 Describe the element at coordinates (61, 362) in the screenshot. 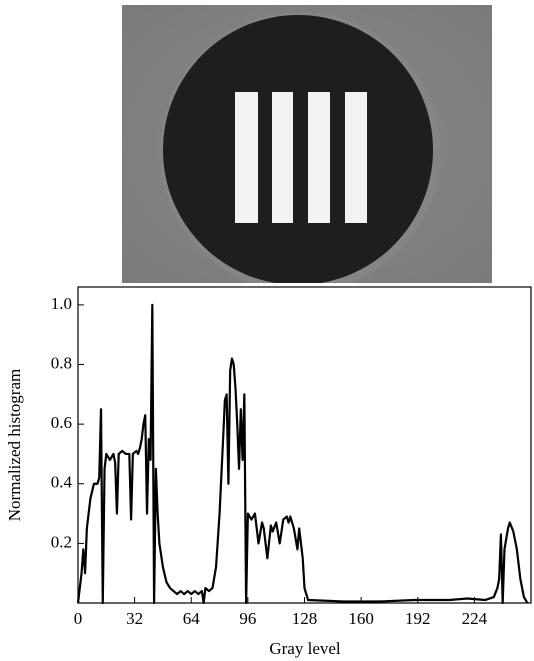

I see `y-tick-label: 0.8` at that location.